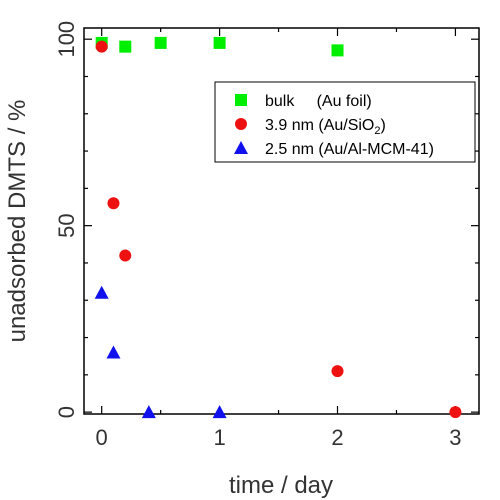 The height and width of the screenshot is (500, 500). I want to click on y-tick-label: 100, so click(66, 39).